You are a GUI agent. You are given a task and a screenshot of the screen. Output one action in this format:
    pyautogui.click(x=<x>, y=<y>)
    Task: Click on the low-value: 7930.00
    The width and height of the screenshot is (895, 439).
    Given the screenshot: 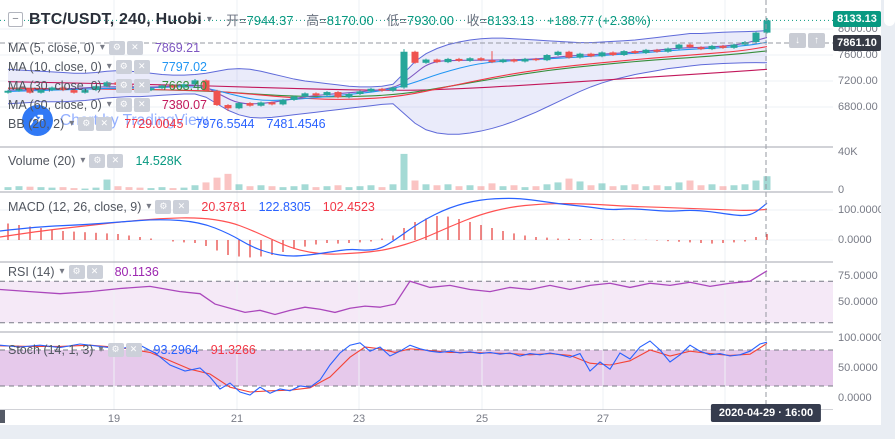 What is the action you would take?
    pyautogui.click(x=430, y=20)
    